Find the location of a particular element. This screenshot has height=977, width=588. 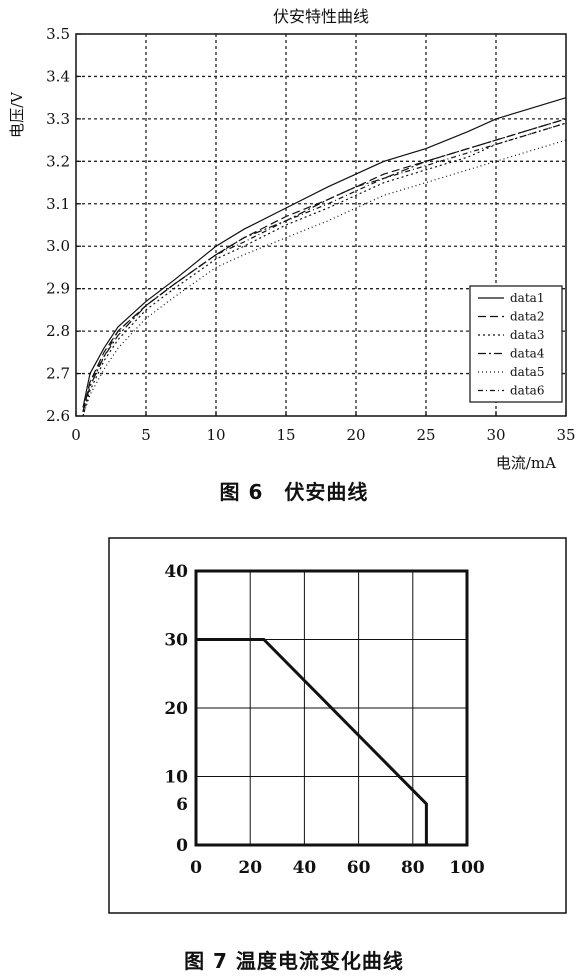

legend-entry: data2 is located at coordinates (527, 317).